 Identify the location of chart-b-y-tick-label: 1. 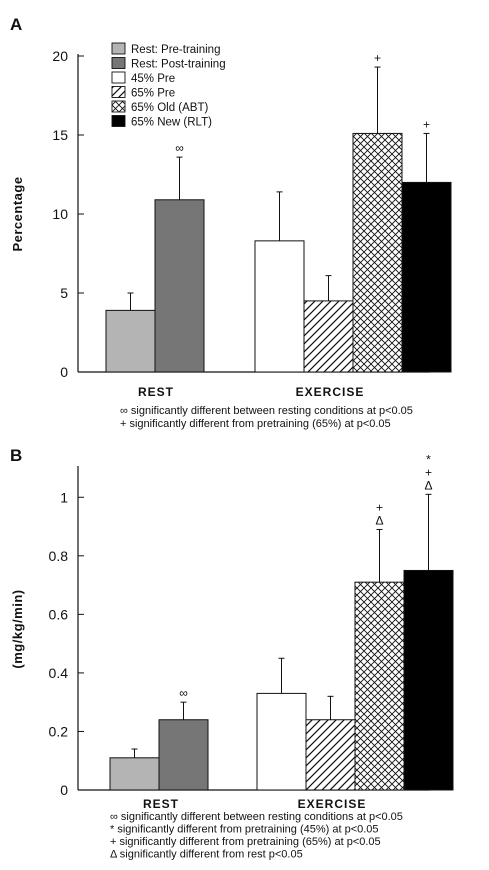
(64, 497).